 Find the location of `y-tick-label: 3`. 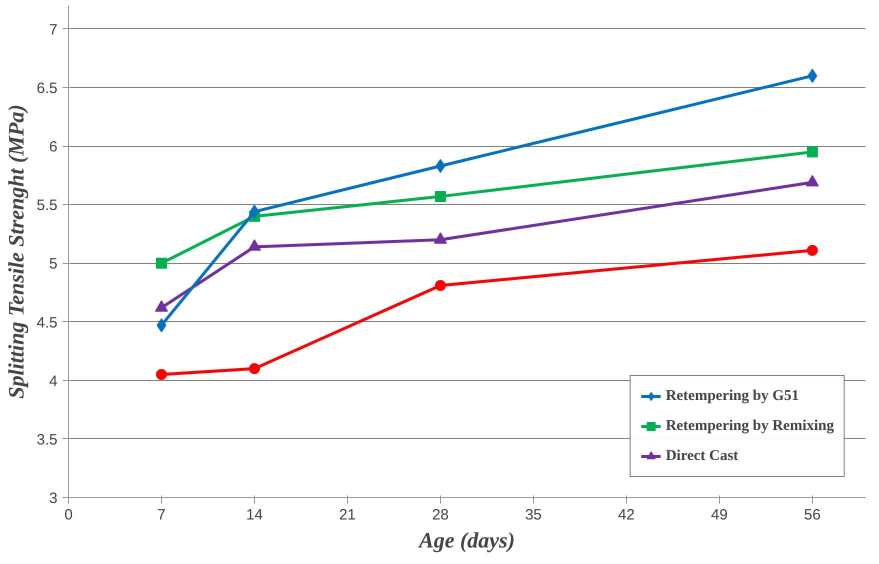

y-tick-label: 3 is located at coordinates (53, 498).